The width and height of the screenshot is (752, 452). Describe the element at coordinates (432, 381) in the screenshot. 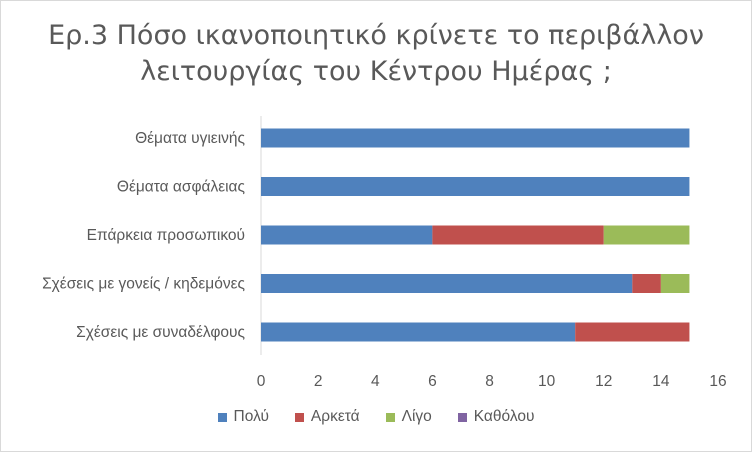

I see `x-tick-label: 6` at that location.